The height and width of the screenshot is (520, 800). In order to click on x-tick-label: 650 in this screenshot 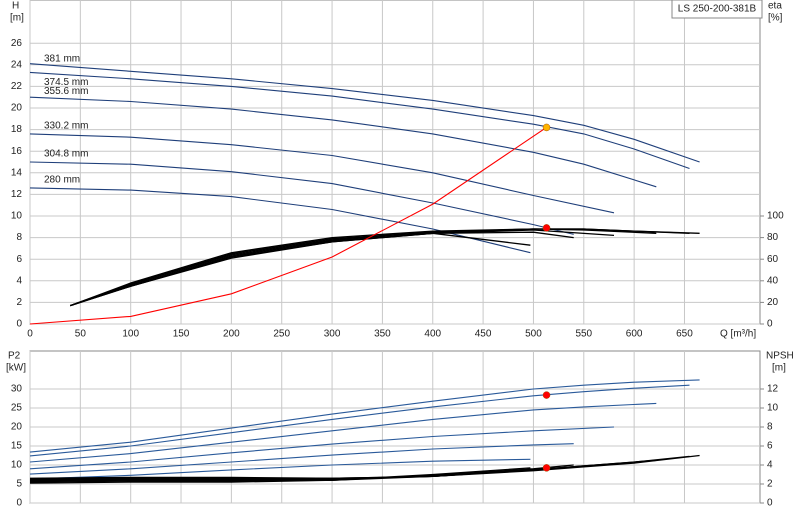, I will do `click(684, 334)`.